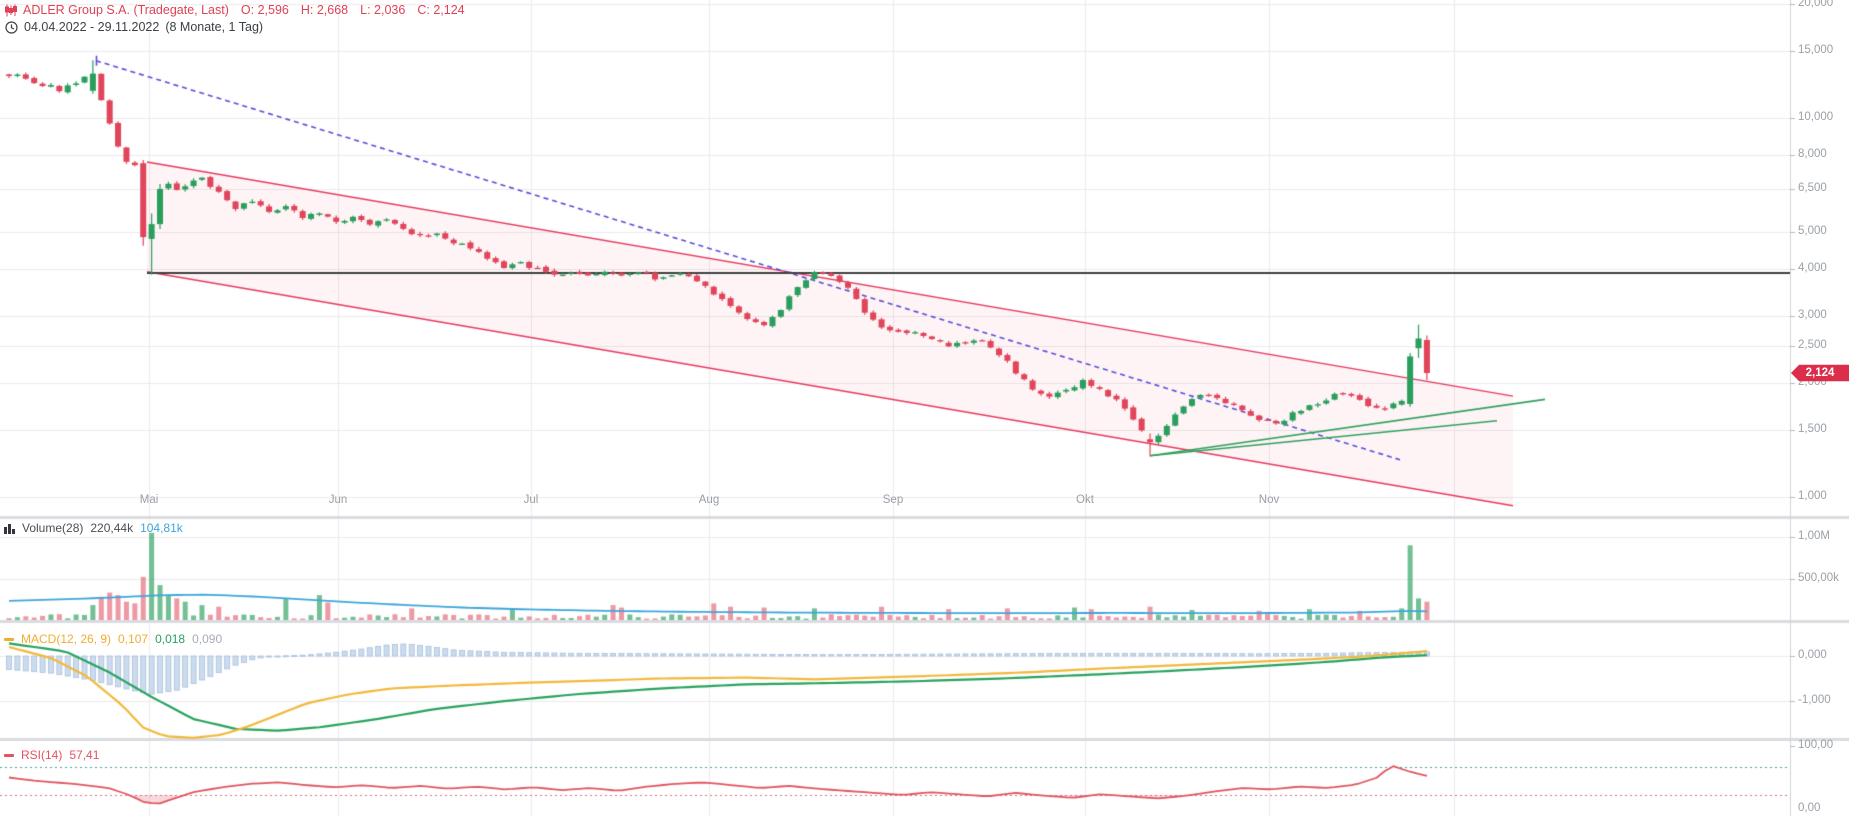 This screenshot has height=816, width=1849. Describe the element at coordinates (1812, 429) in the screenshot. I see `price-axis-tick-label: 1,500` at that location.